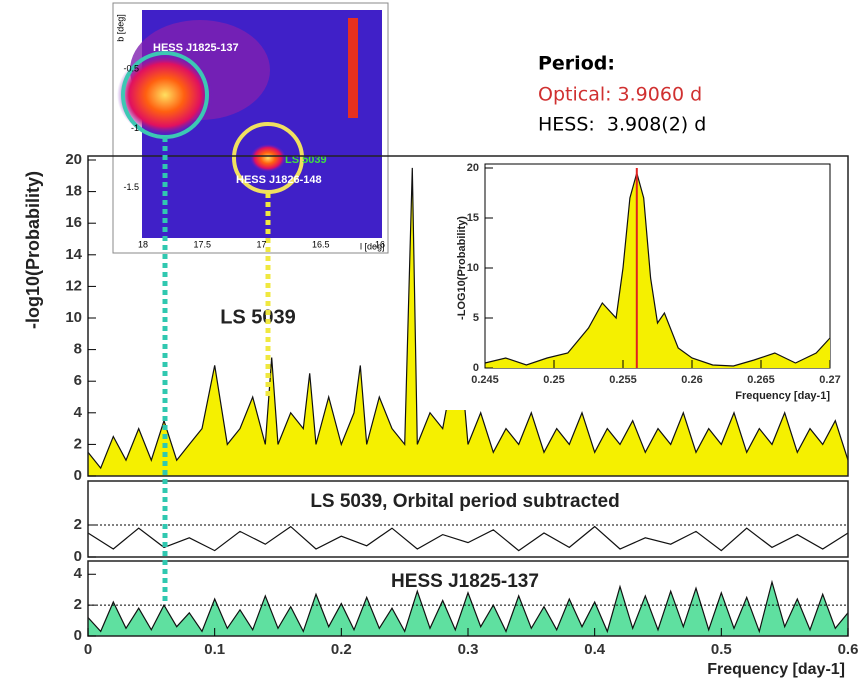 This screenshot has width=859, height=685. Describe the element at coordinates (135, 128) in the screenshot. I see `map-y-tick: -1` at that location.